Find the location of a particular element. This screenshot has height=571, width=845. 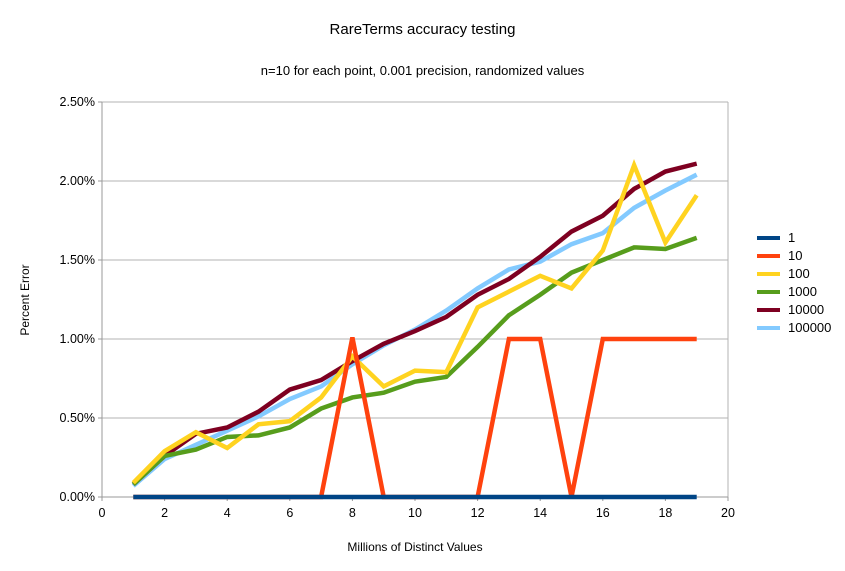

legend-label: 1 is located at coordinates (792, 237).